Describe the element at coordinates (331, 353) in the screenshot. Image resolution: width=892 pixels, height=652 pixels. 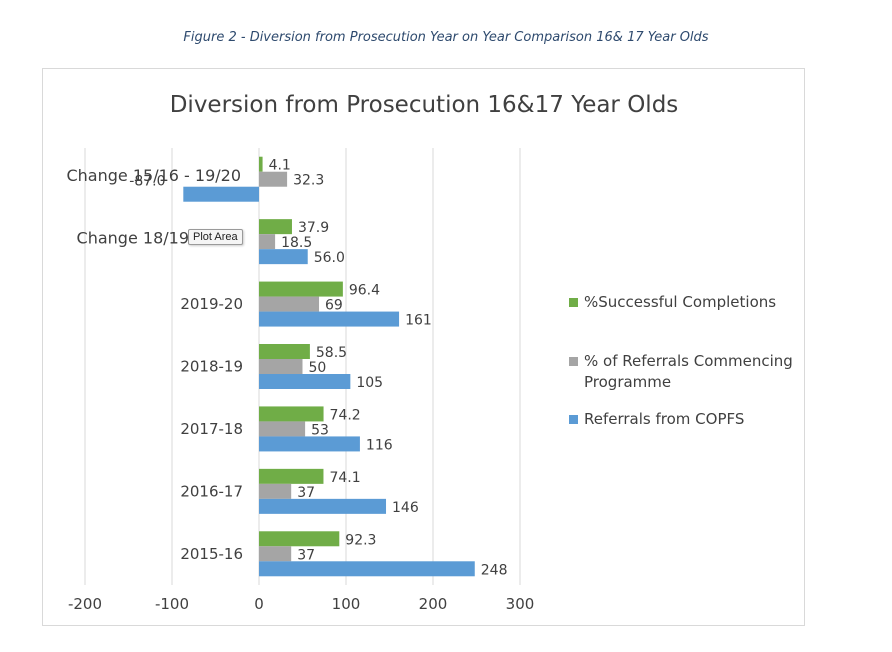
I see `data-label: 58.5` at that location.